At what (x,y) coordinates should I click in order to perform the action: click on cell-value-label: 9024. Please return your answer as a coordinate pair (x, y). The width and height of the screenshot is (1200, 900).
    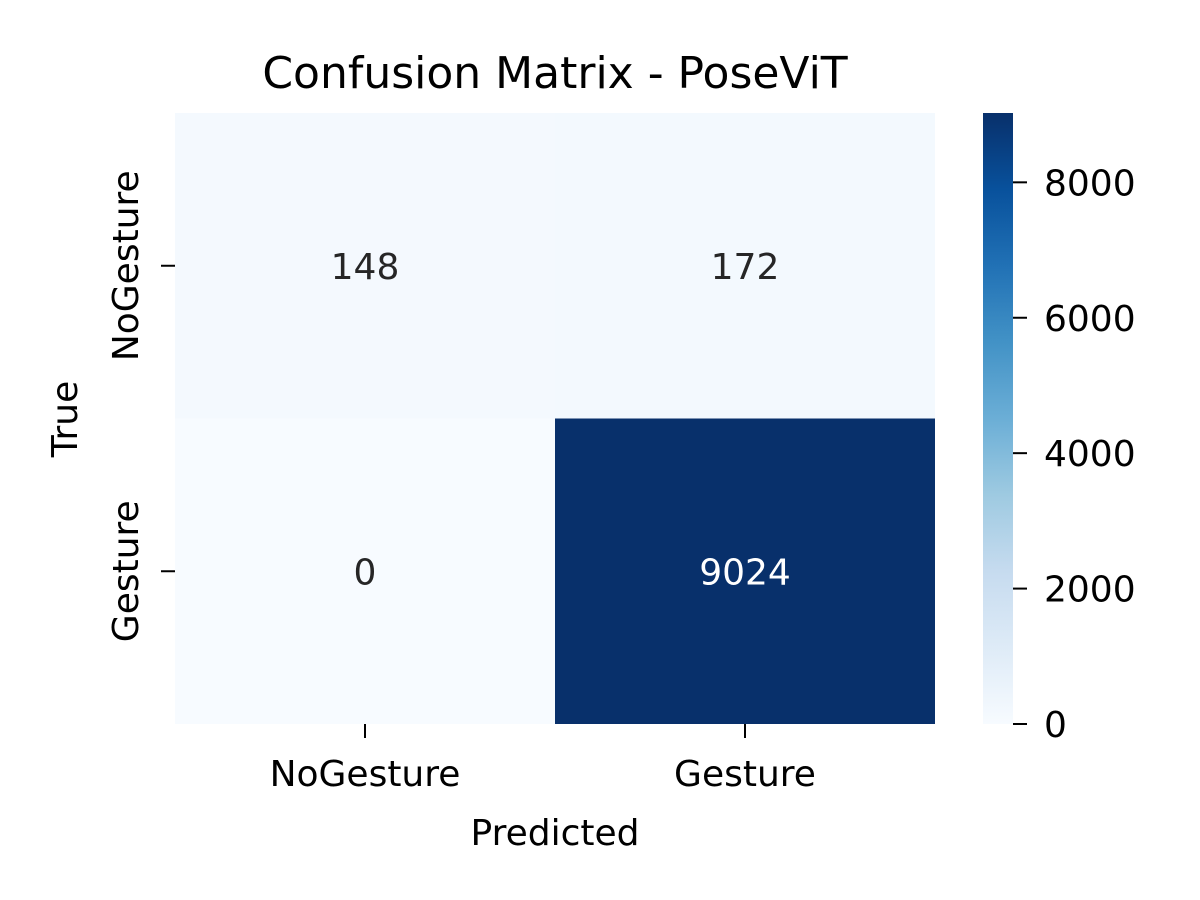
    Looking at the image, I should click on (745, 572).